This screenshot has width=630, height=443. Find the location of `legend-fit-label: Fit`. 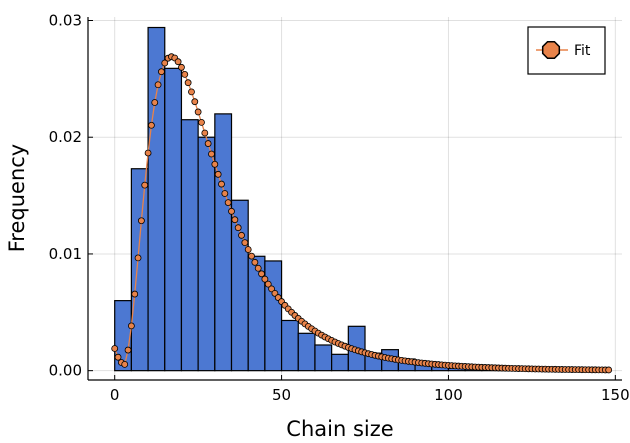

legend-fit-label: Fit is located at coordinates (582, 51).